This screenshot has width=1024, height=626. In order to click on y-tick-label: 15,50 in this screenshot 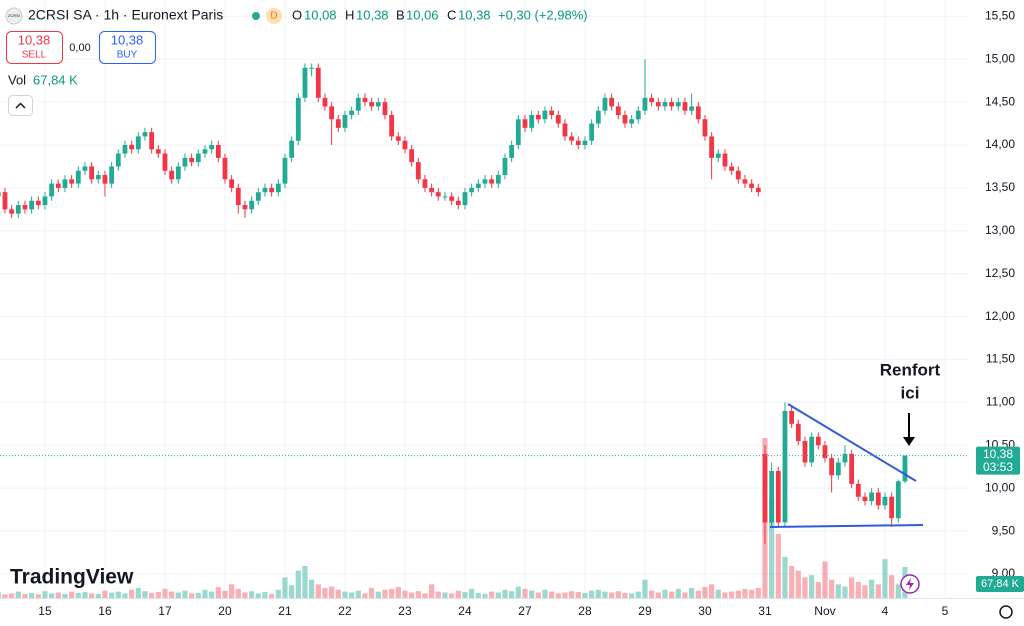, I will do `click(1000, 15)`.